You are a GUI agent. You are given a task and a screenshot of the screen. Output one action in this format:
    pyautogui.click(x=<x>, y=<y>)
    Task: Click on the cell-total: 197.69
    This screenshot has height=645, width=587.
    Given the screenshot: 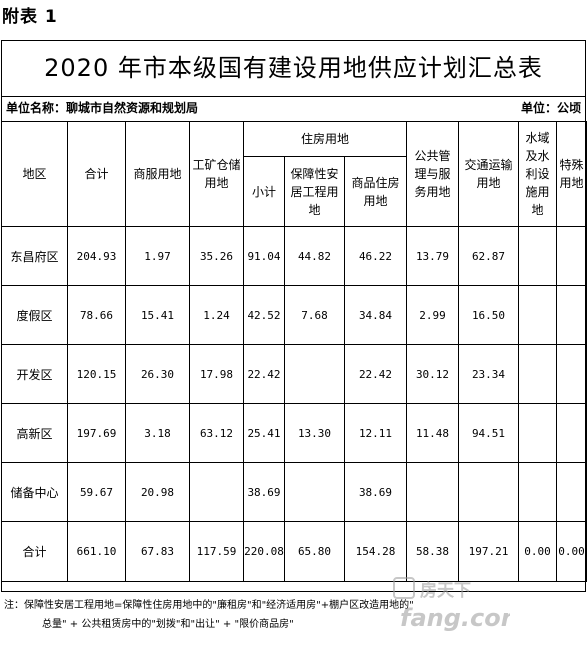 What is the action you would take?
    pyautogui.click(x=96, y=433)
    